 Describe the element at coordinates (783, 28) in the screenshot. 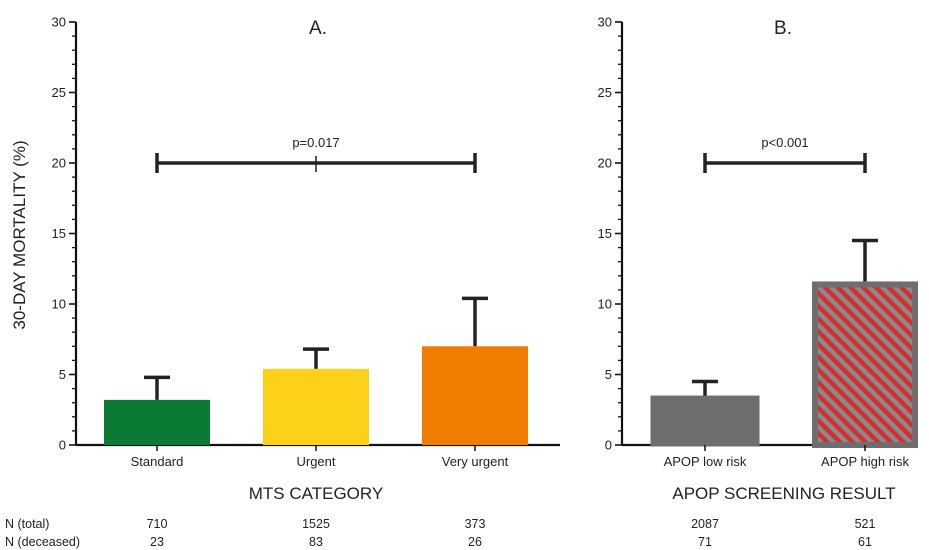

I see `panel-title: B.` at that location.